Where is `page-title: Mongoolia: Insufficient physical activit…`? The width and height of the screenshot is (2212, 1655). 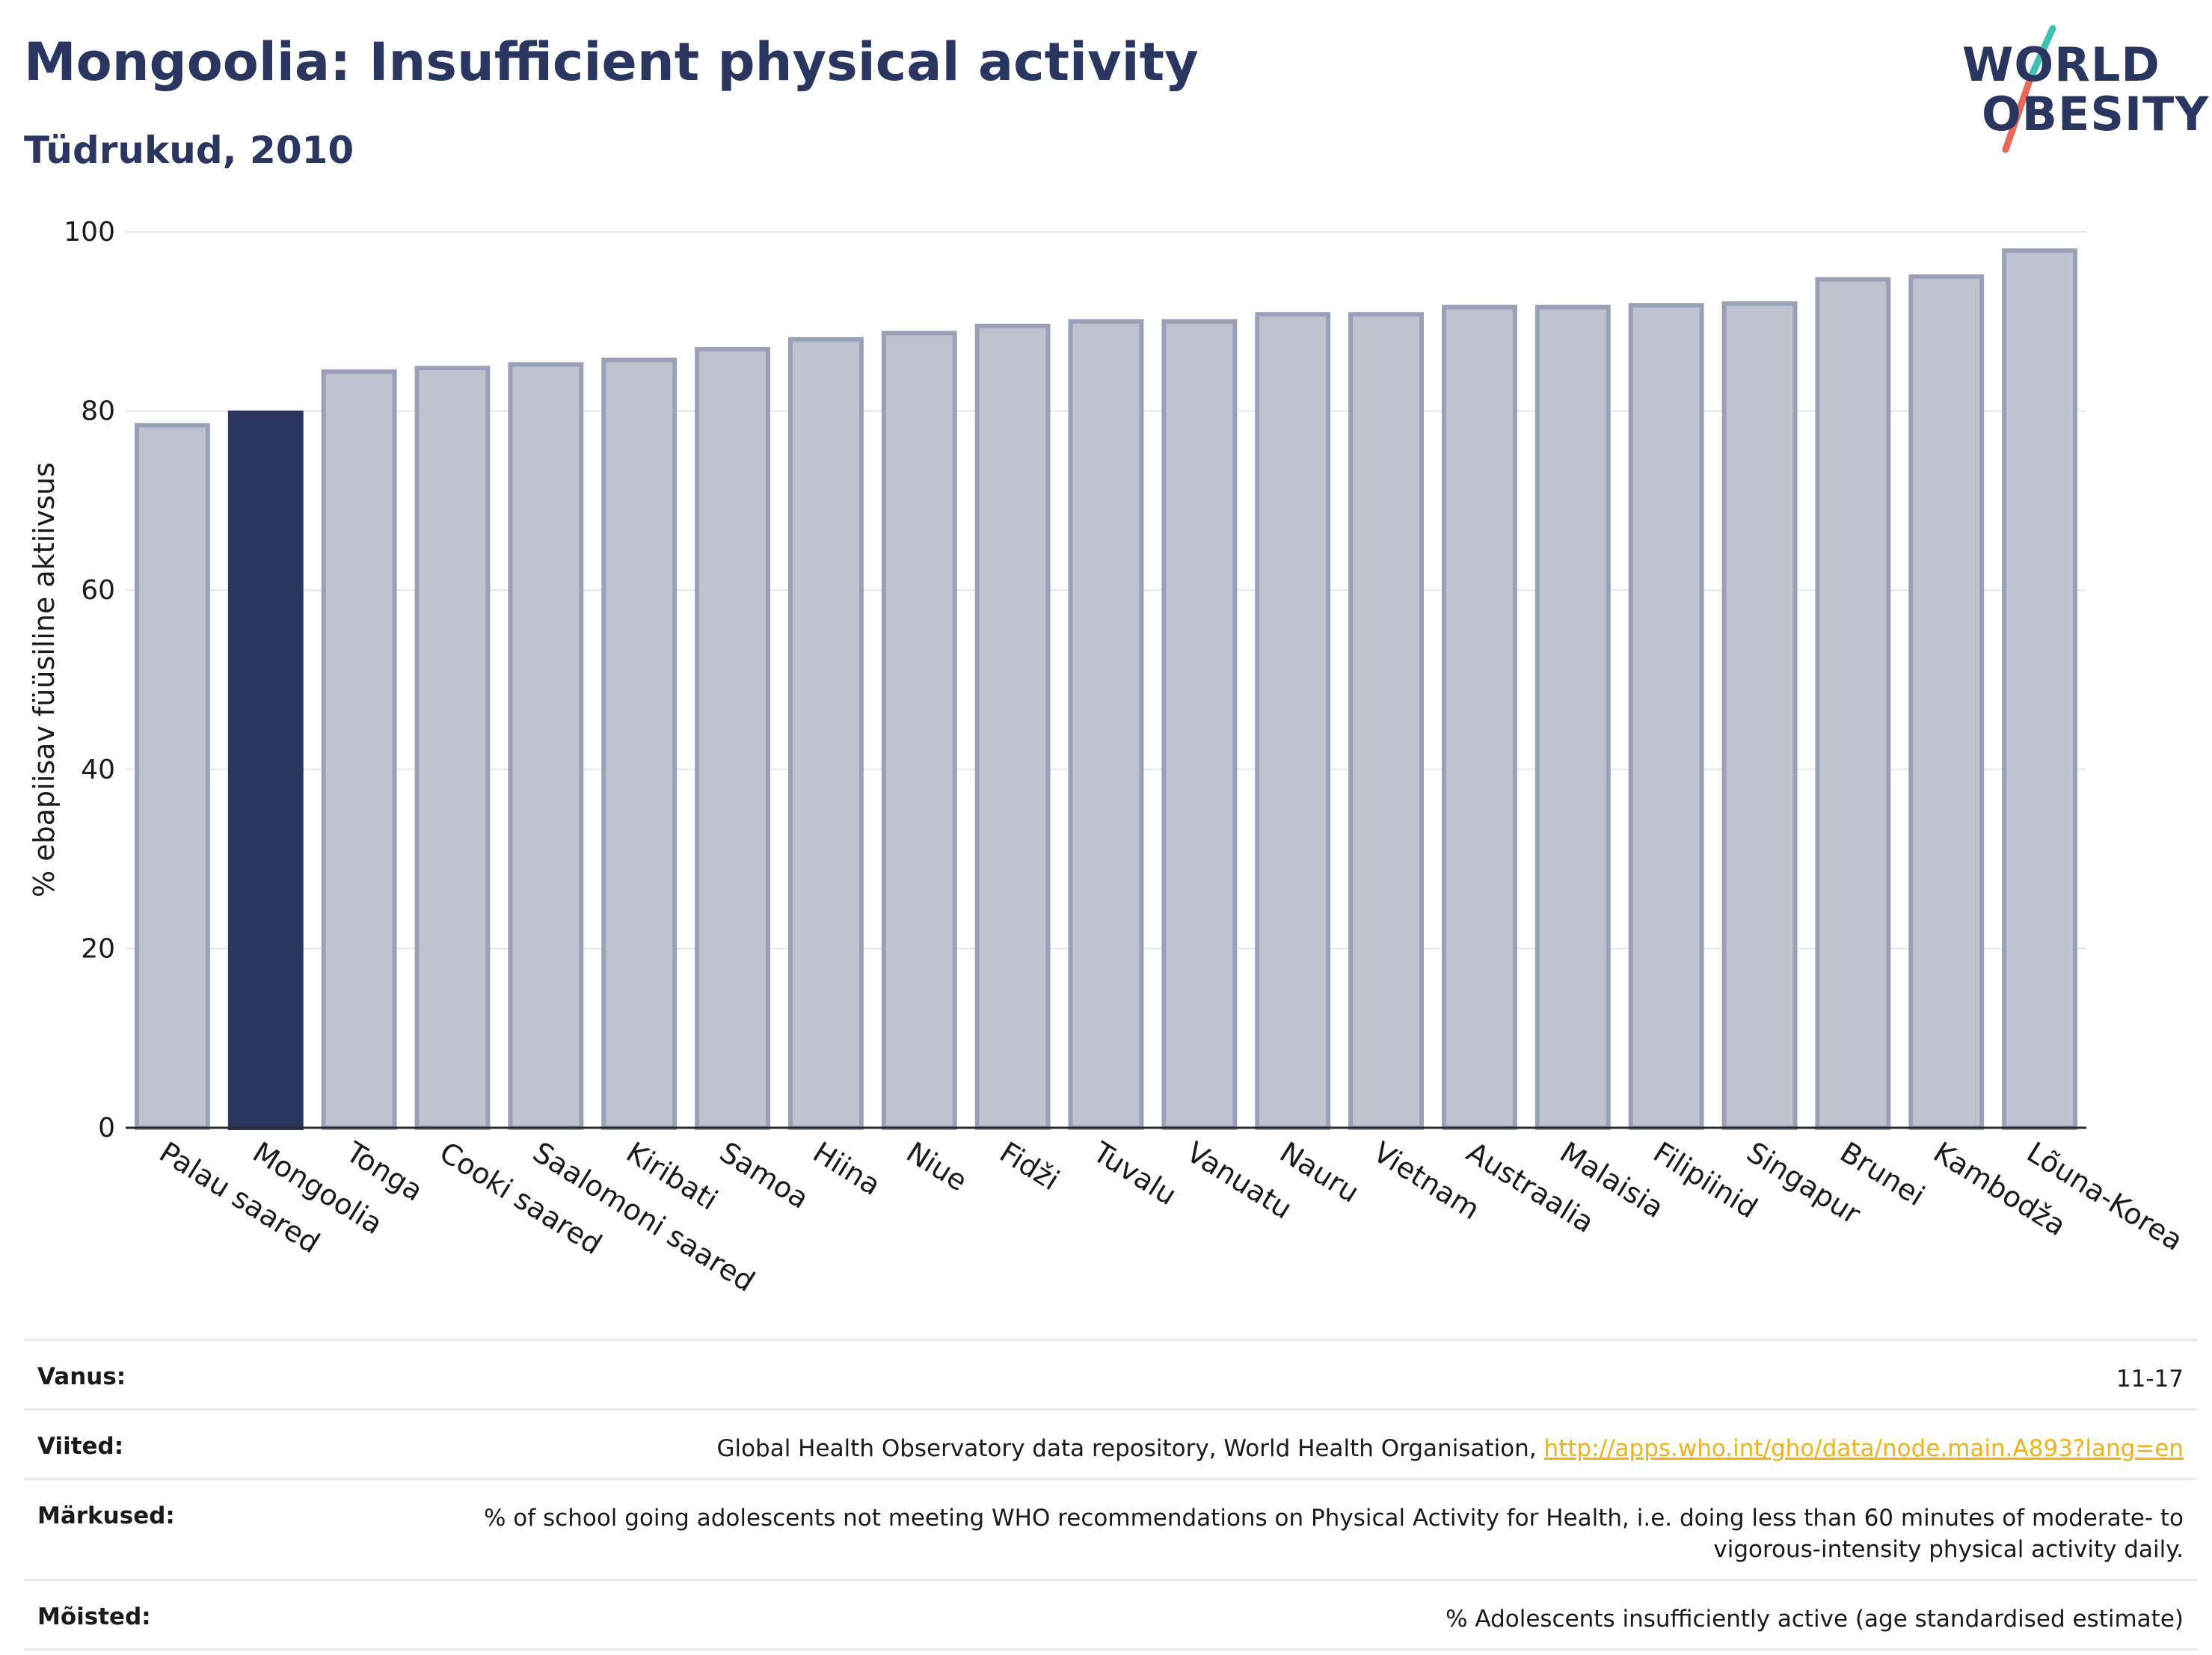 page-title: Mongoolia: Insufficient physical activit… is located at coordinates (611, 62).